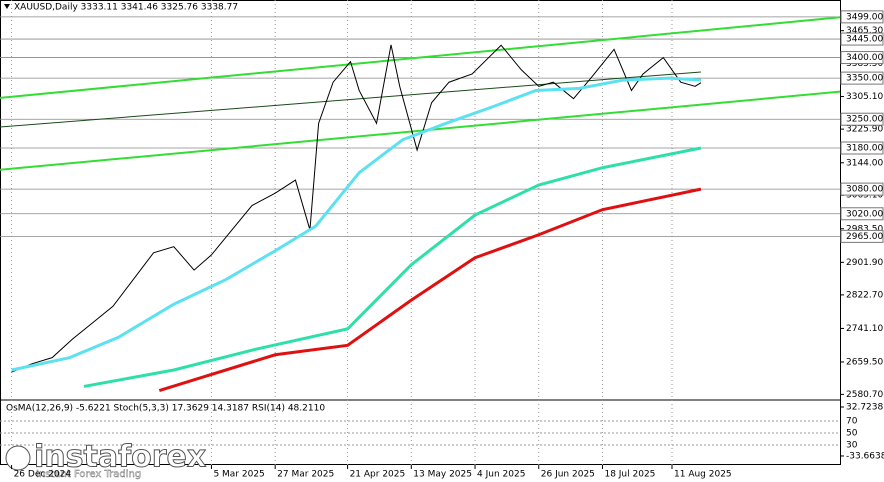  I want to click on x-tick-label: 26 Dec 2024, so click(43, 475).